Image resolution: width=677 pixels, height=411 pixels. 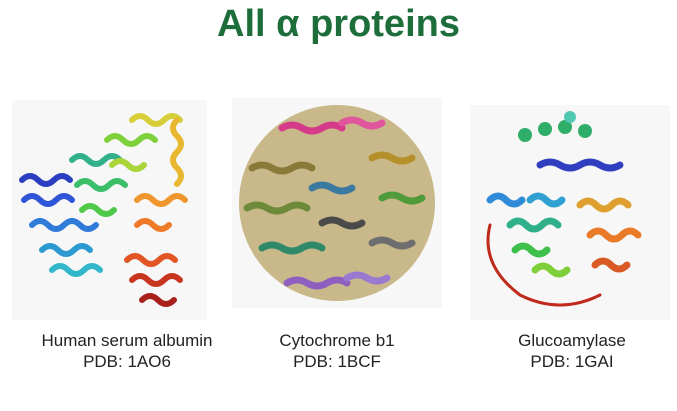 I want to click on protein-pdb-id: PDB: 1GAI, so click(x=572, y=361).